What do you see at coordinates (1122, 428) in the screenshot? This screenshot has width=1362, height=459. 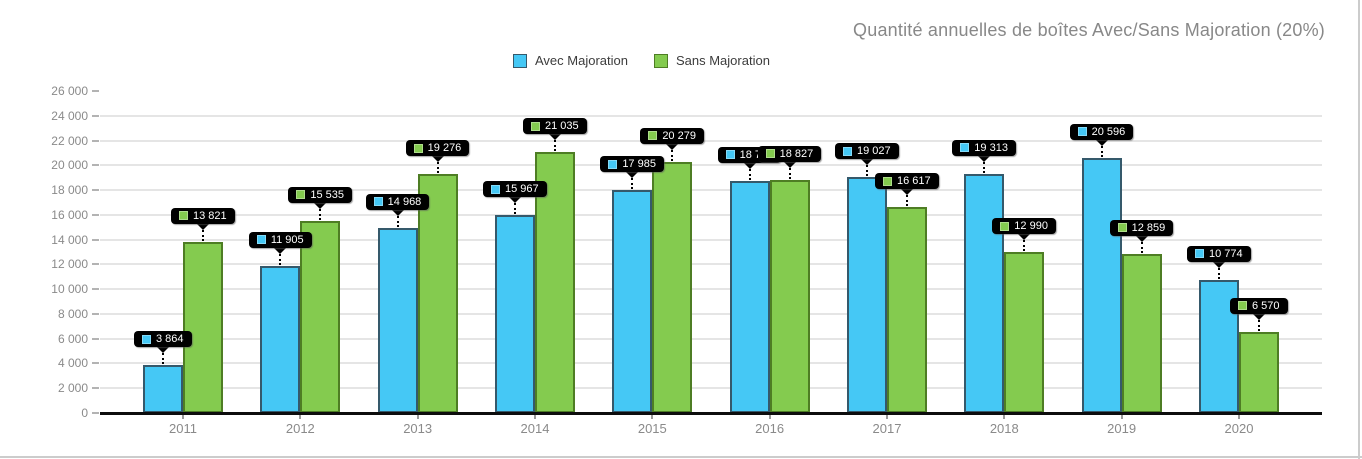 I see `x-axis-label-2019: 2019` at bounding box center [1122, 428].